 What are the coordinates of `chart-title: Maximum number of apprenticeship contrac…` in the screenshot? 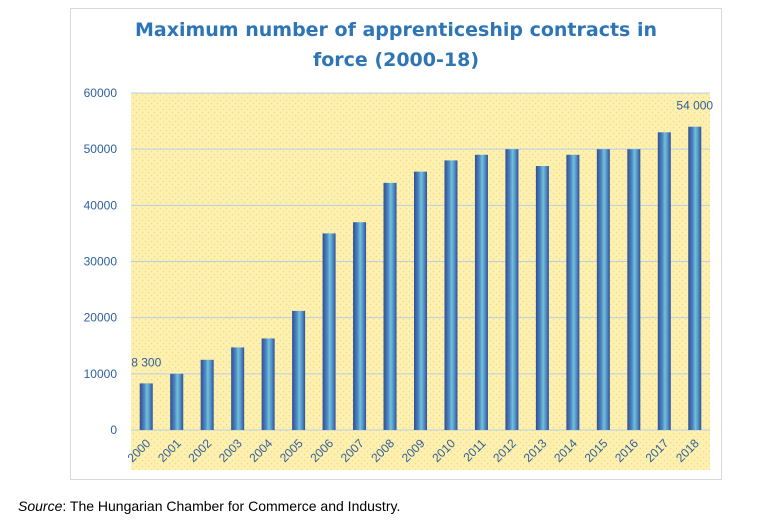 It's located at (396, 45).